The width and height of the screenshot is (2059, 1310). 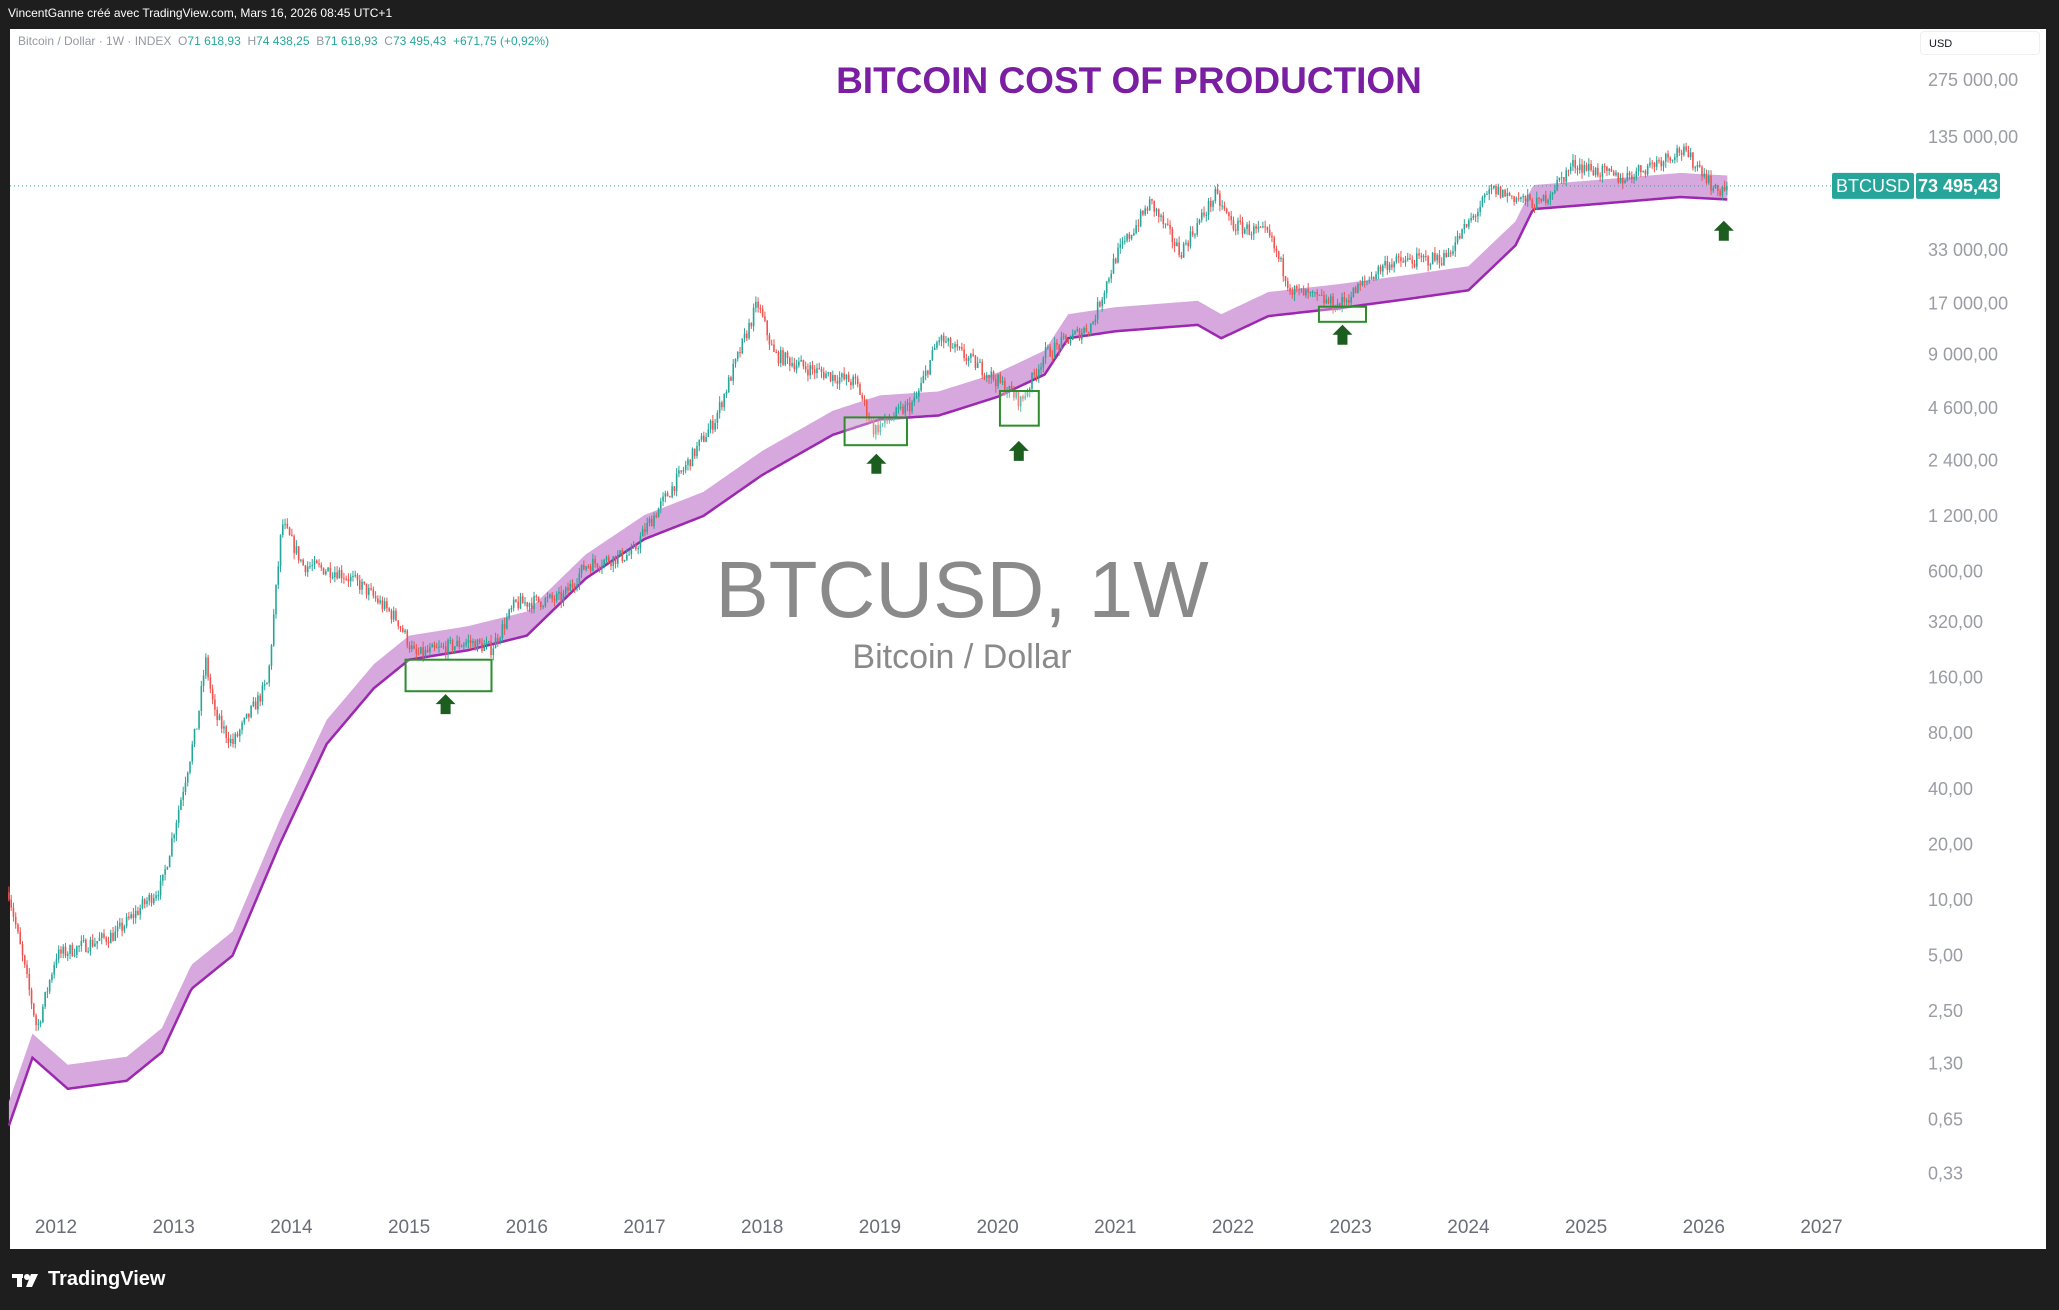 I want to click on legend-symbol: Bitcoin / Dollar · 1W · INDEX, so click(x=95, y=41).